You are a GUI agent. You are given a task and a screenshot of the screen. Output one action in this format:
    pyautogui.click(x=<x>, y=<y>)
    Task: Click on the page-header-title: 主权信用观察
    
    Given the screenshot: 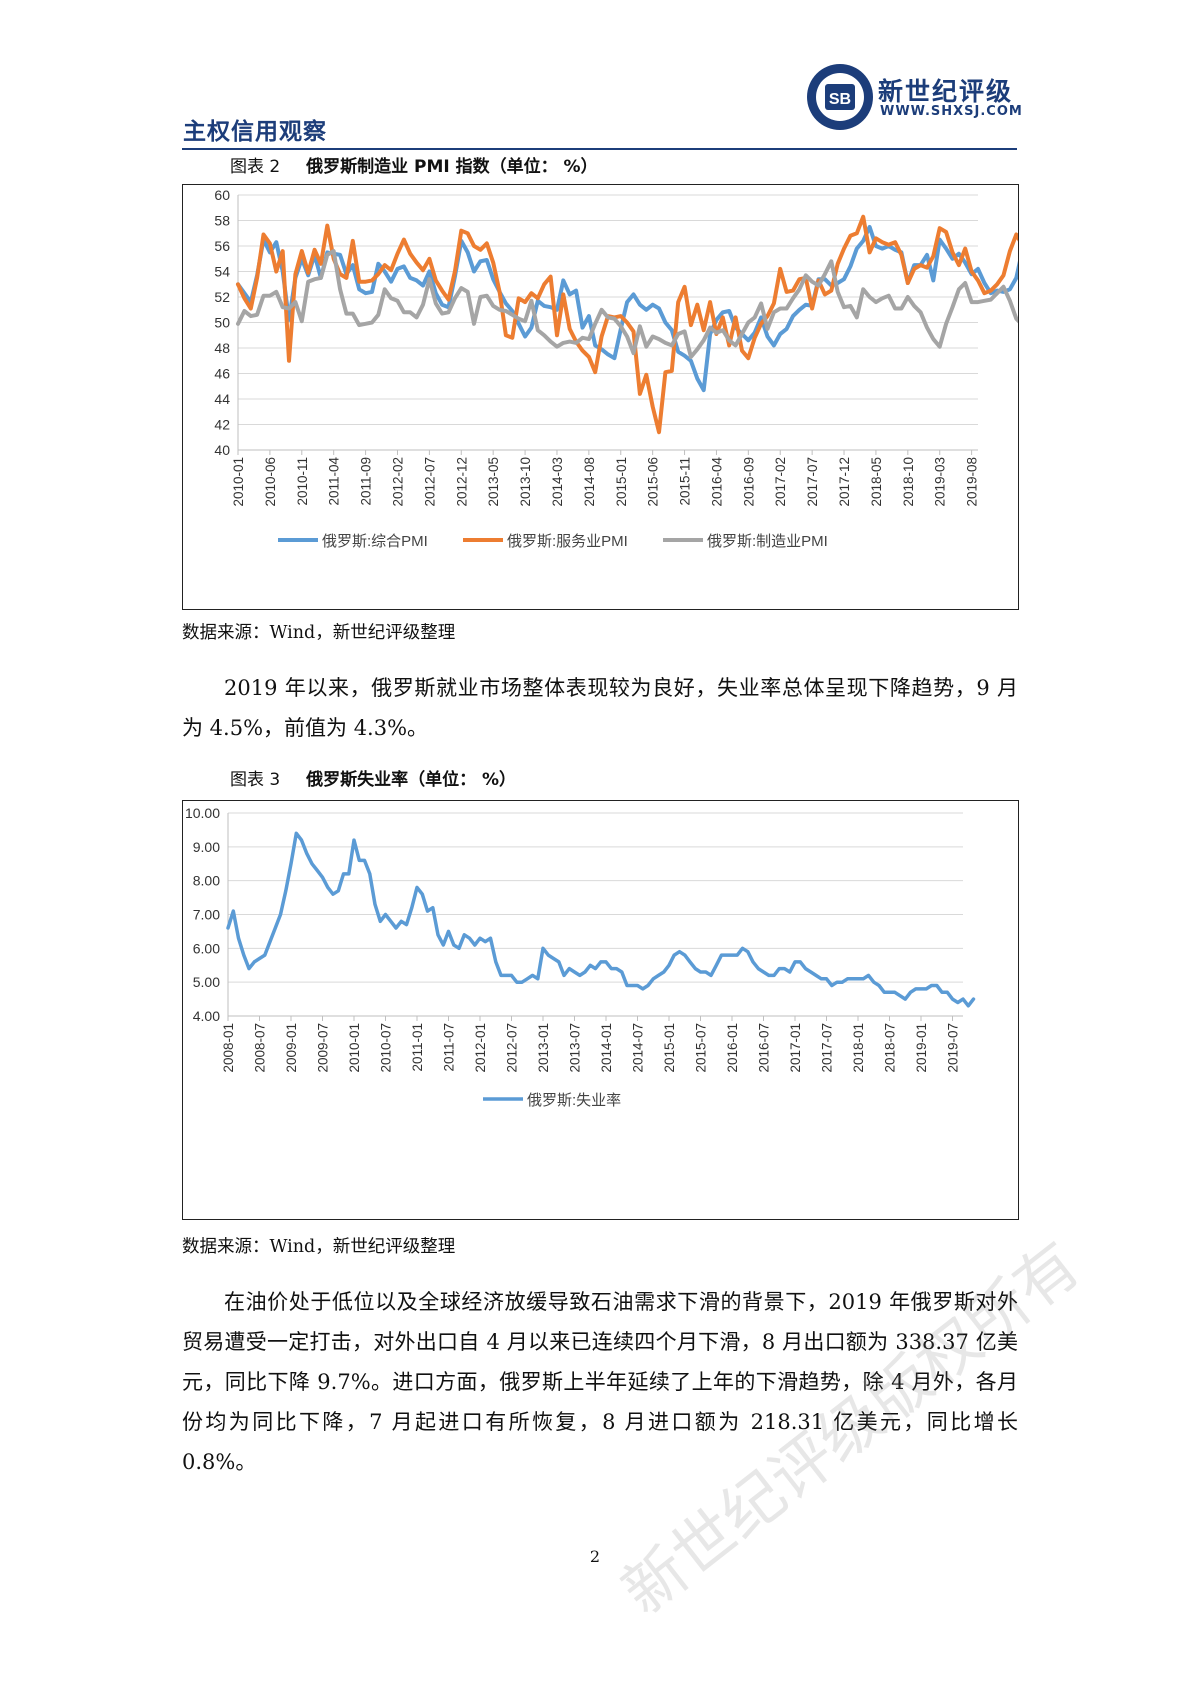 What is the action you would take?
    pyautogui.click(x=255, y=132)
    